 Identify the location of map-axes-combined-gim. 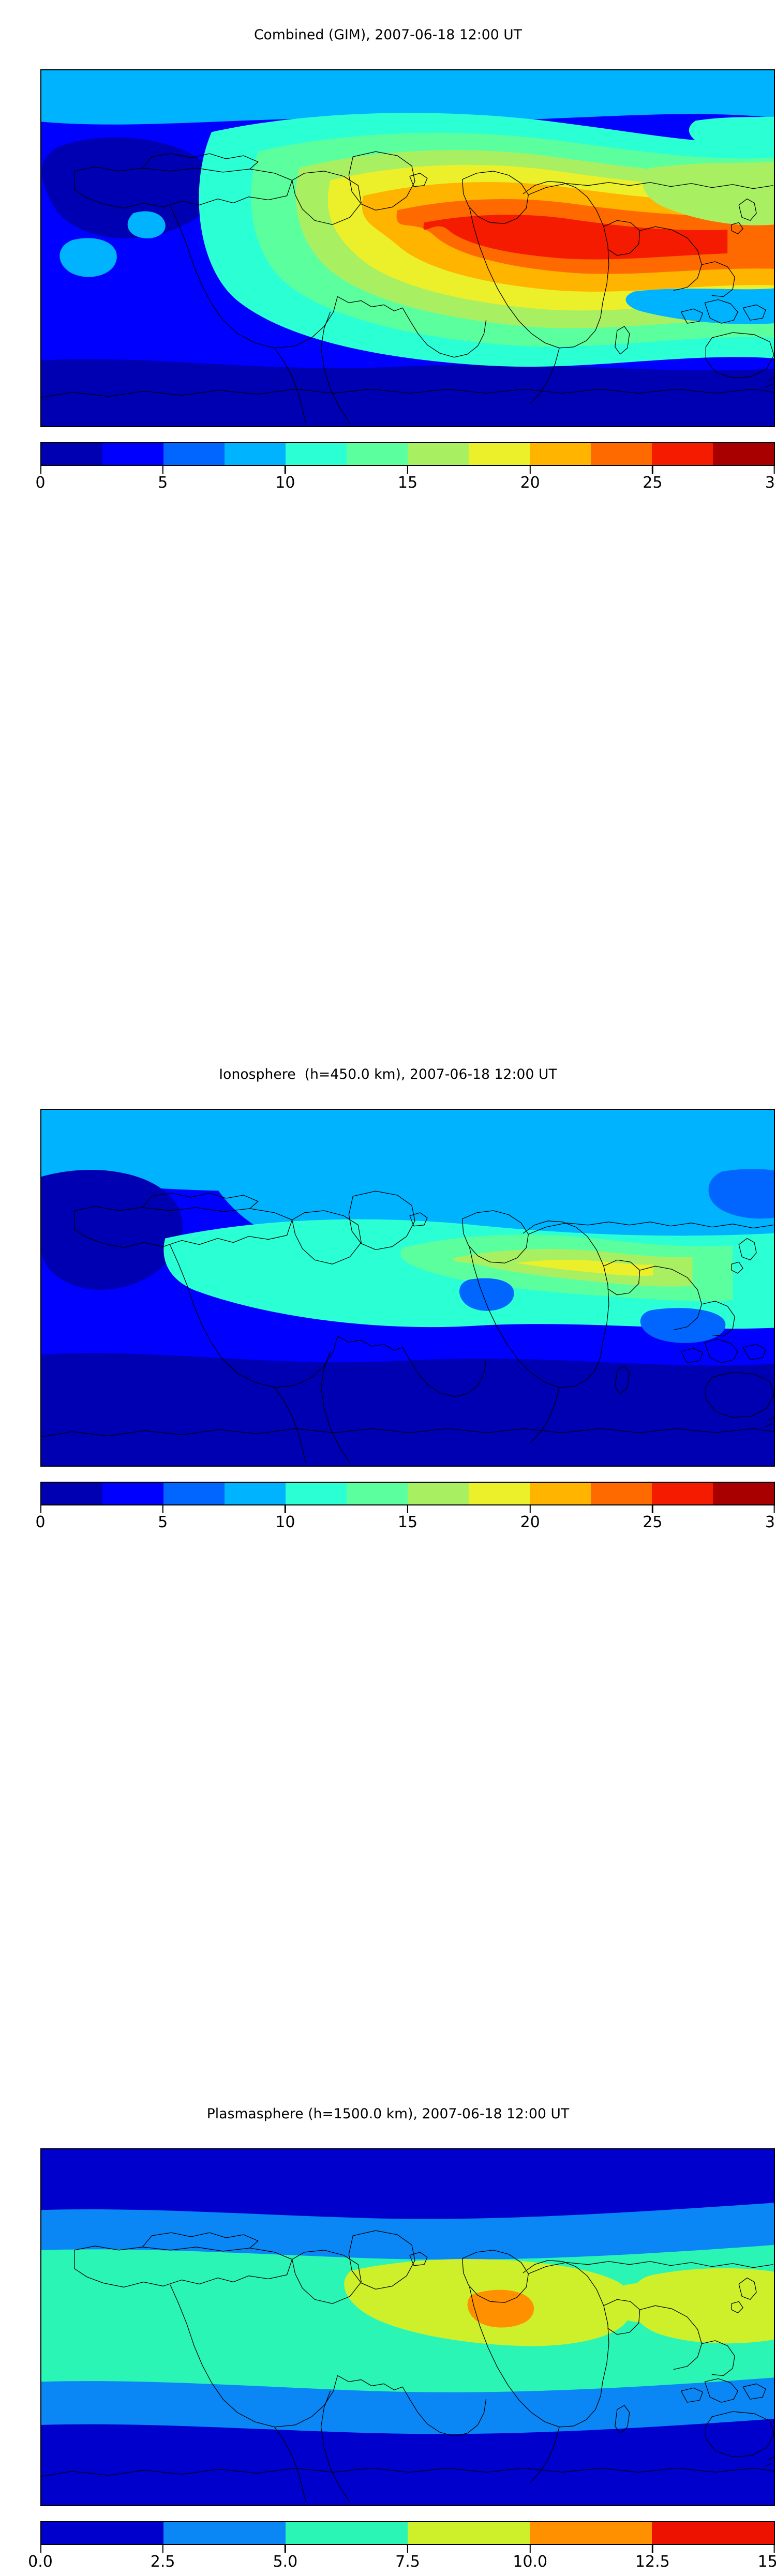
(407, 248).